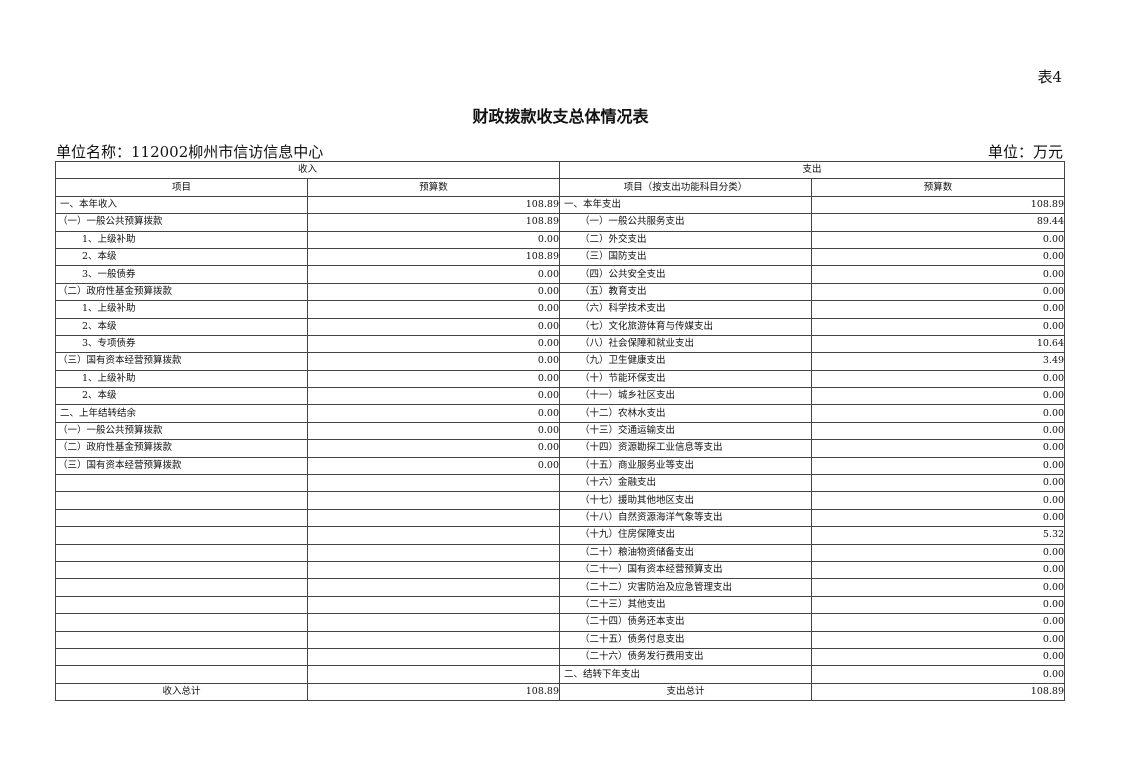 This screenshot has height=760, width=1121. I want to click on table-row: （十八）自然资源海洋气象等支出 0.00, so click(560, 518).